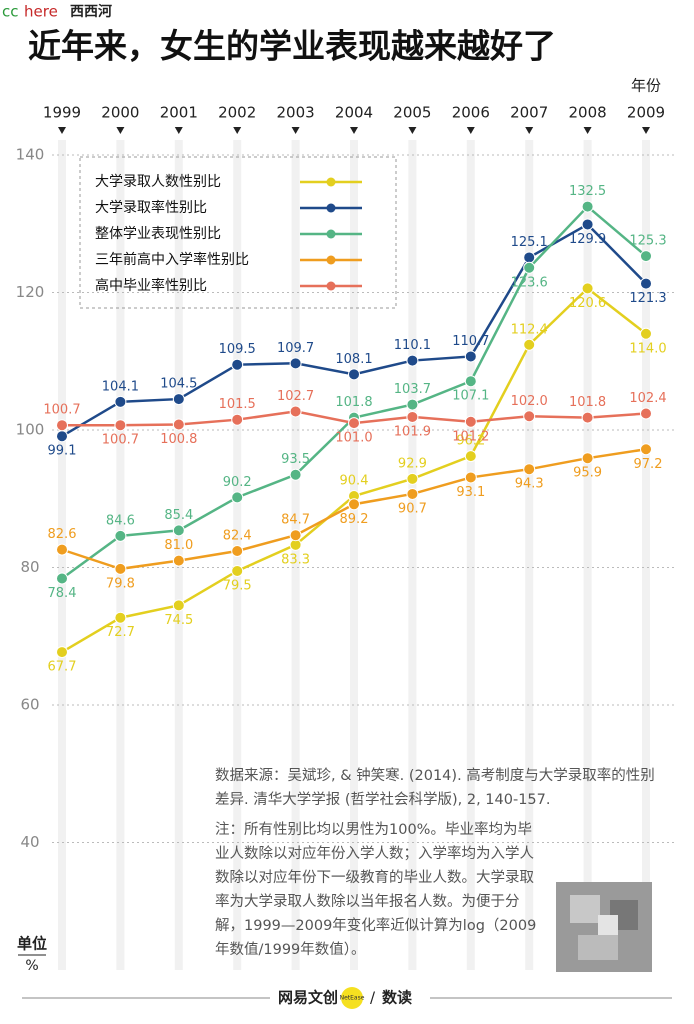 The image size is (694, 1024). Describe the element at coordinates (62, 667) in the screenshot. I see `data-label: 67.7` at that location.